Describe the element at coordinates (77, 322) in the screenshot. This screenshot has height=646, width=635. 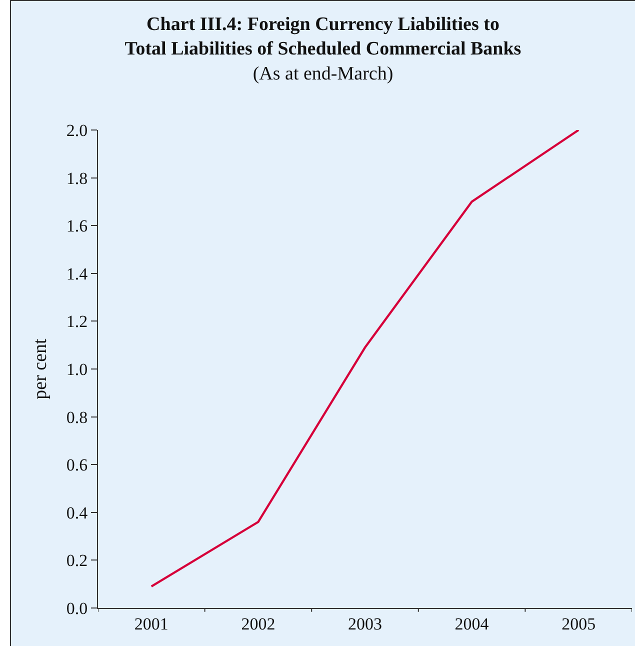
I see `y-tick-label: 1.2` at that location.